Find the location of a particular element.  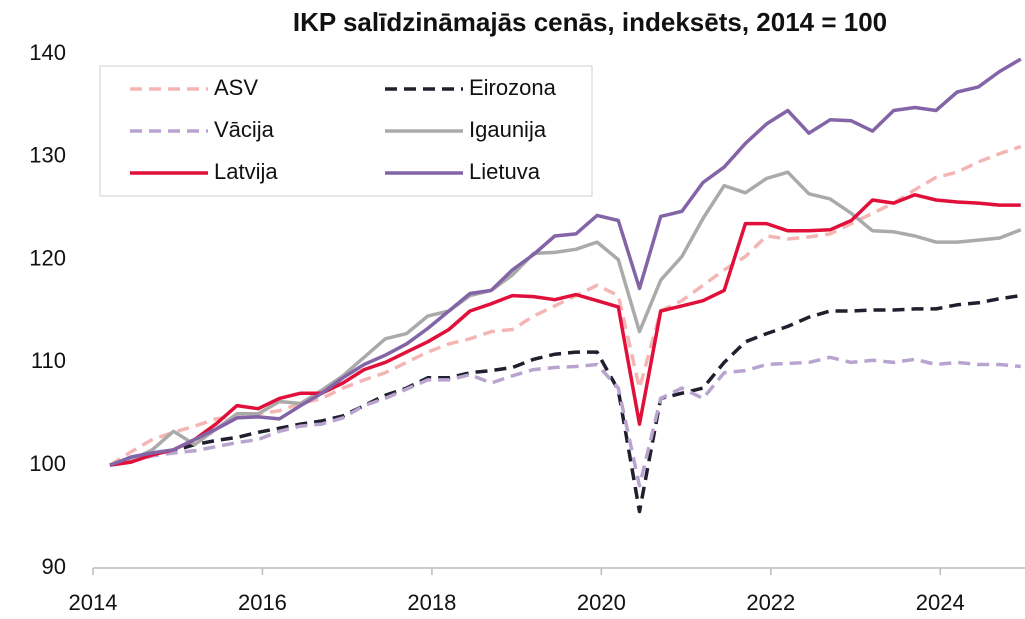

y-tick-label: 110 is located at coordinates (48, 360).